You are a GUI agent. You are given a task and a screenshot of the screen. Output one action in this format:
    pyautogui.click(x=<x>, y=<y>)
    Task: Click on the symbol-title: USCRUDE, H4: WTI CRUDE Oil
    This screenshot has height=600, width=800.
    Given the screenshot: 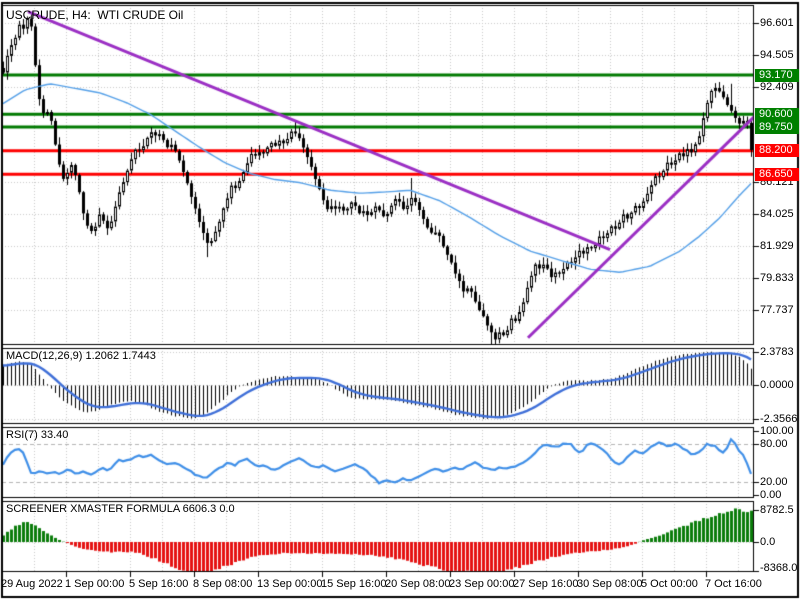 What is the action you would take?
    pyautogui.click(x=95, y=15)
    